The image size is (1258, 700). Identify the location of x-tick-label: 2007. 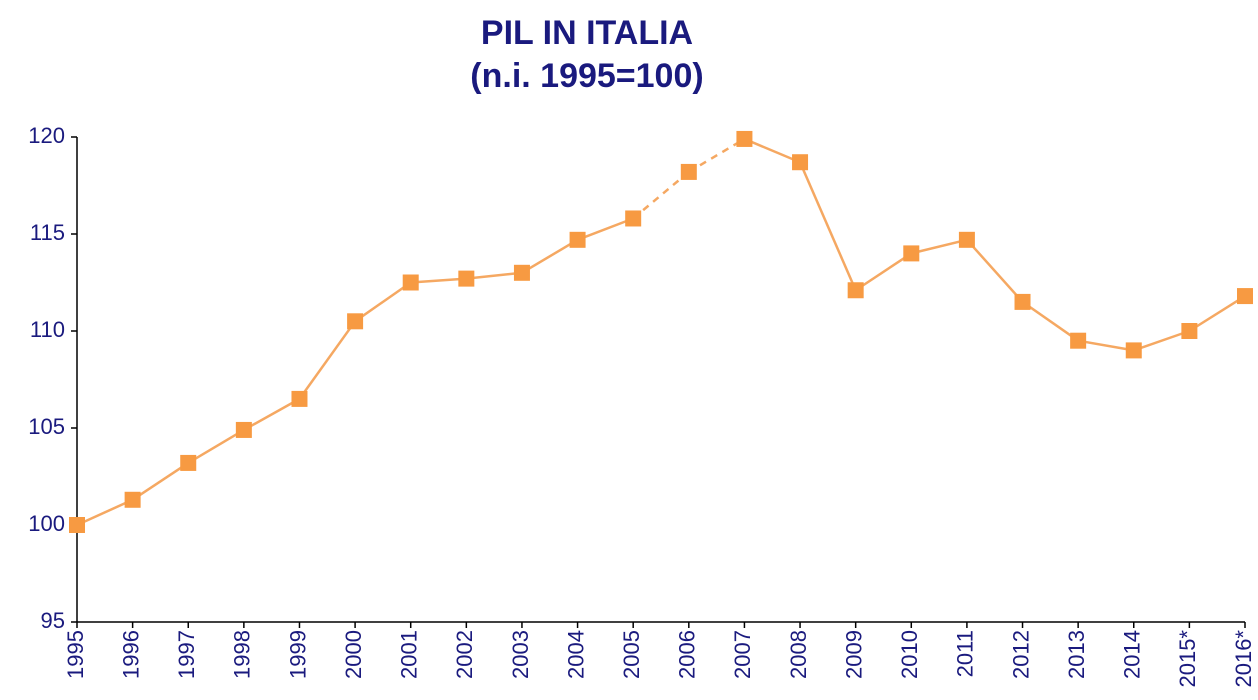
(742, 654).